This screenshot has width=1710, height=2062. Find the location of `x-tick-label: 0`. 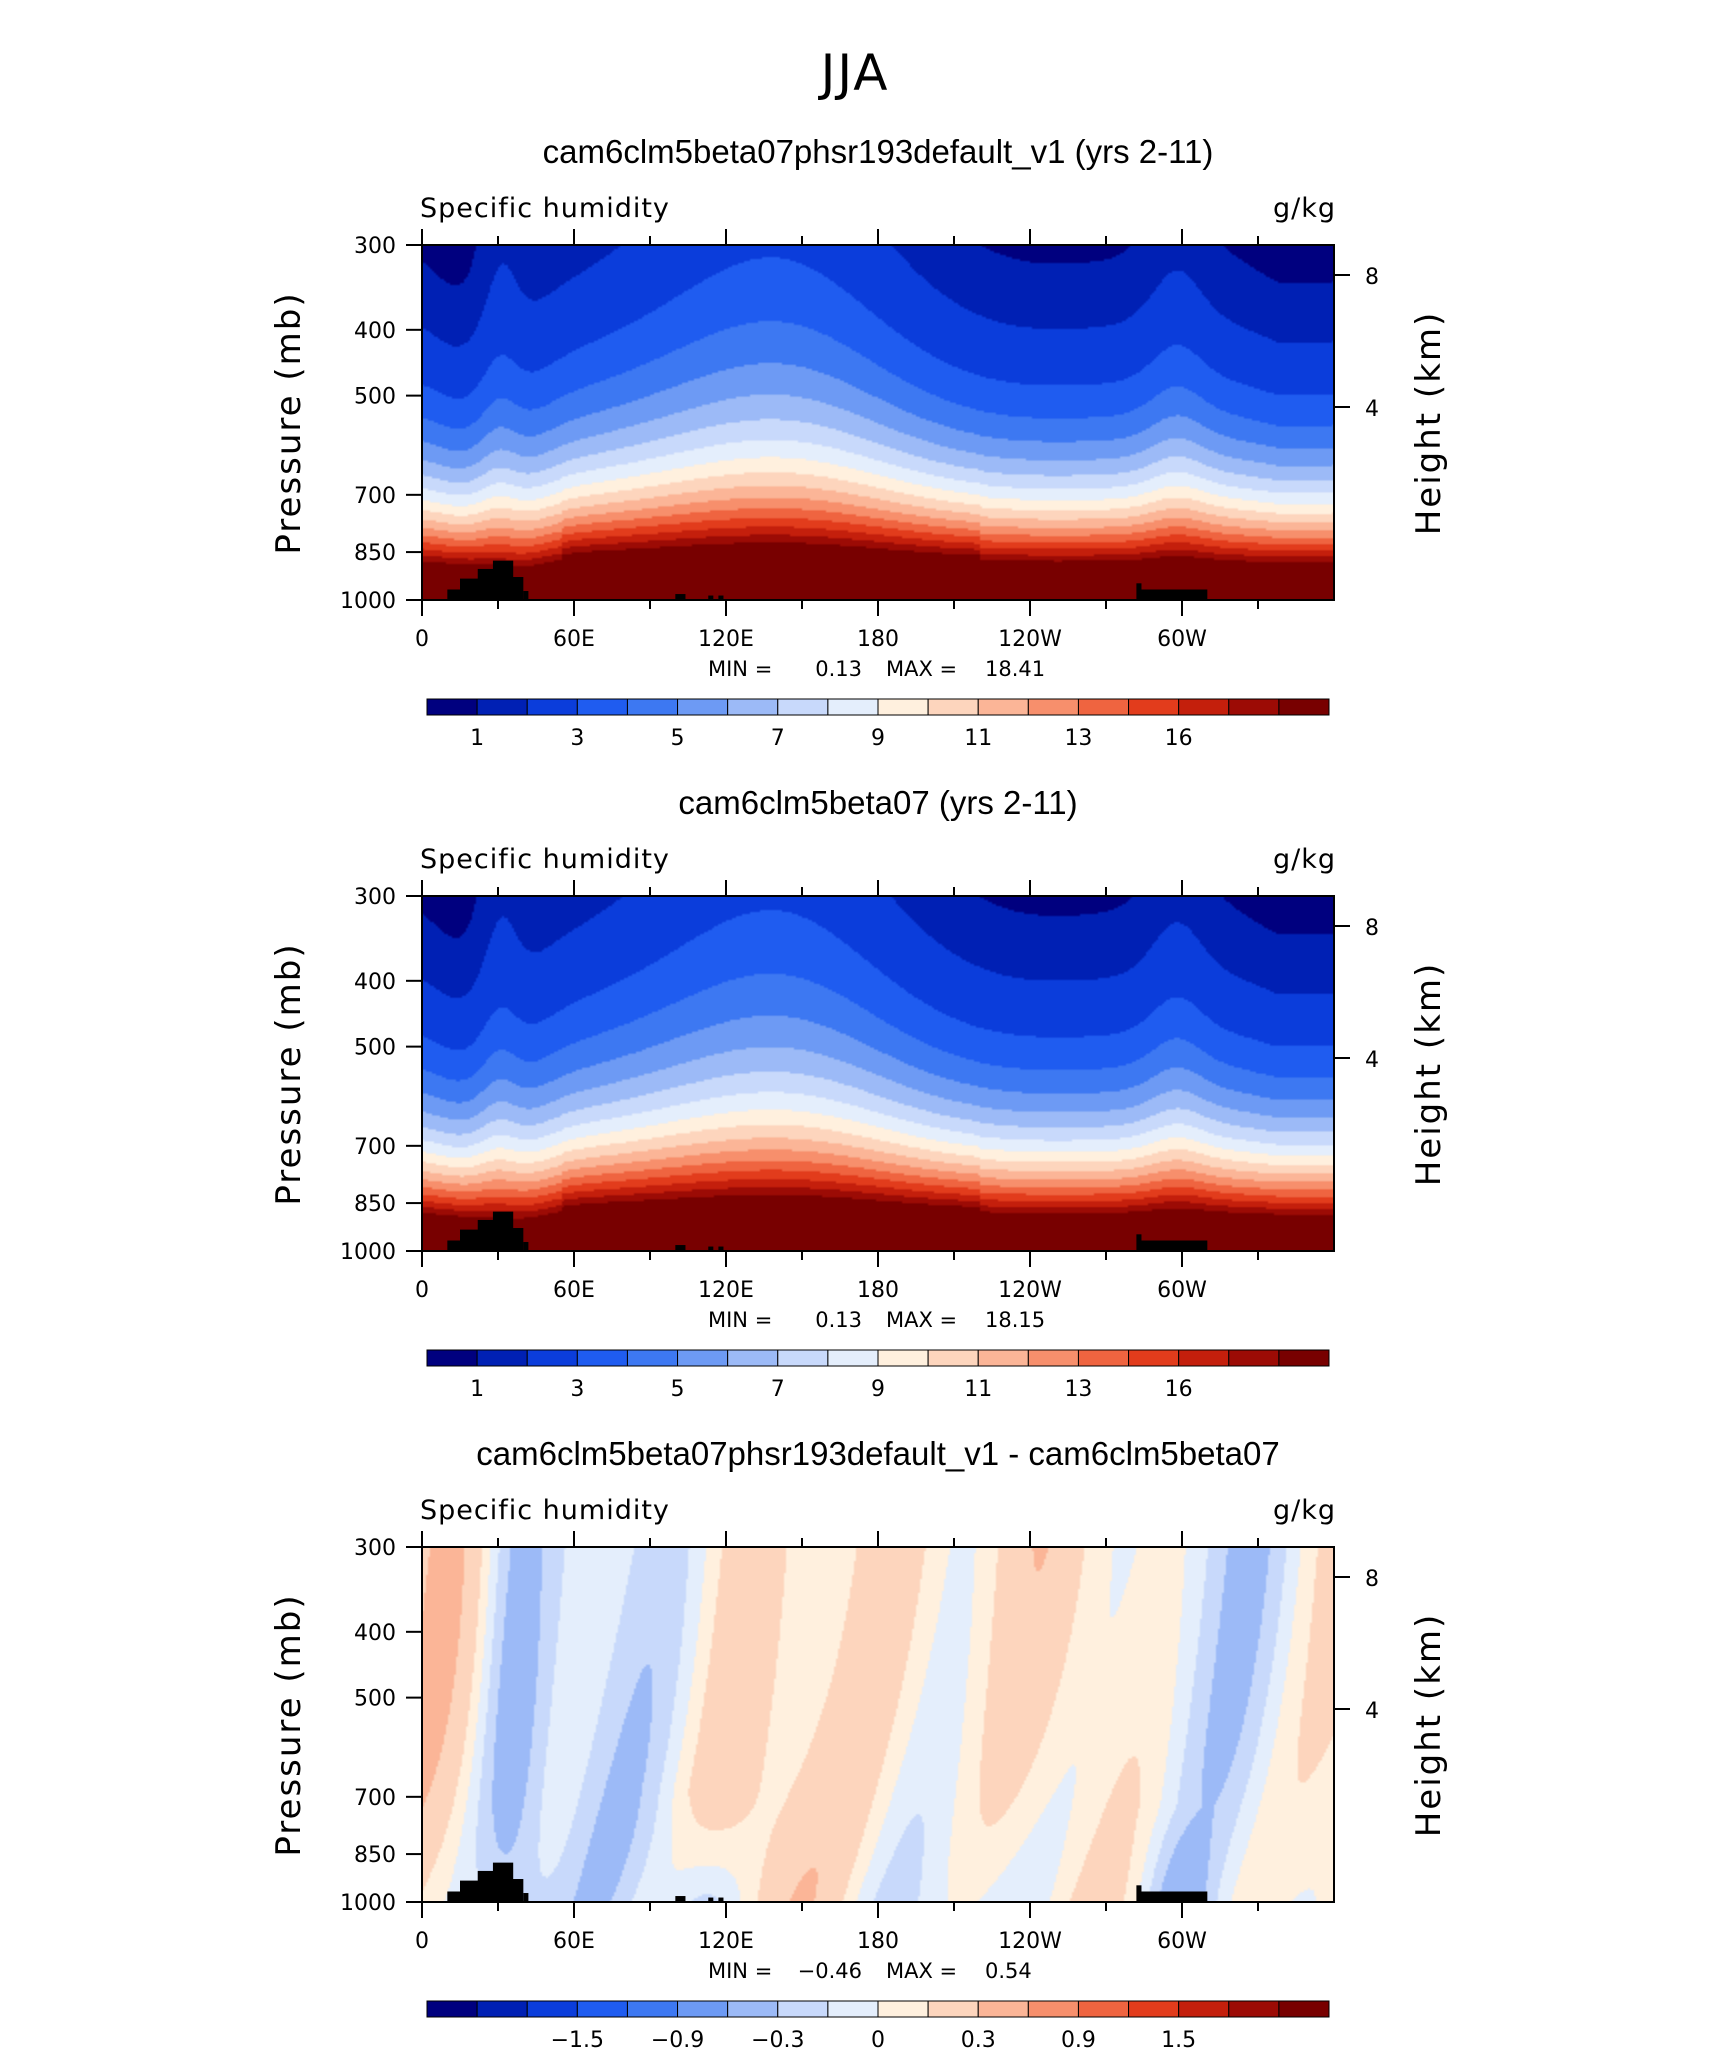

x-tick-label: 0 is located at coordinates (422, 639).